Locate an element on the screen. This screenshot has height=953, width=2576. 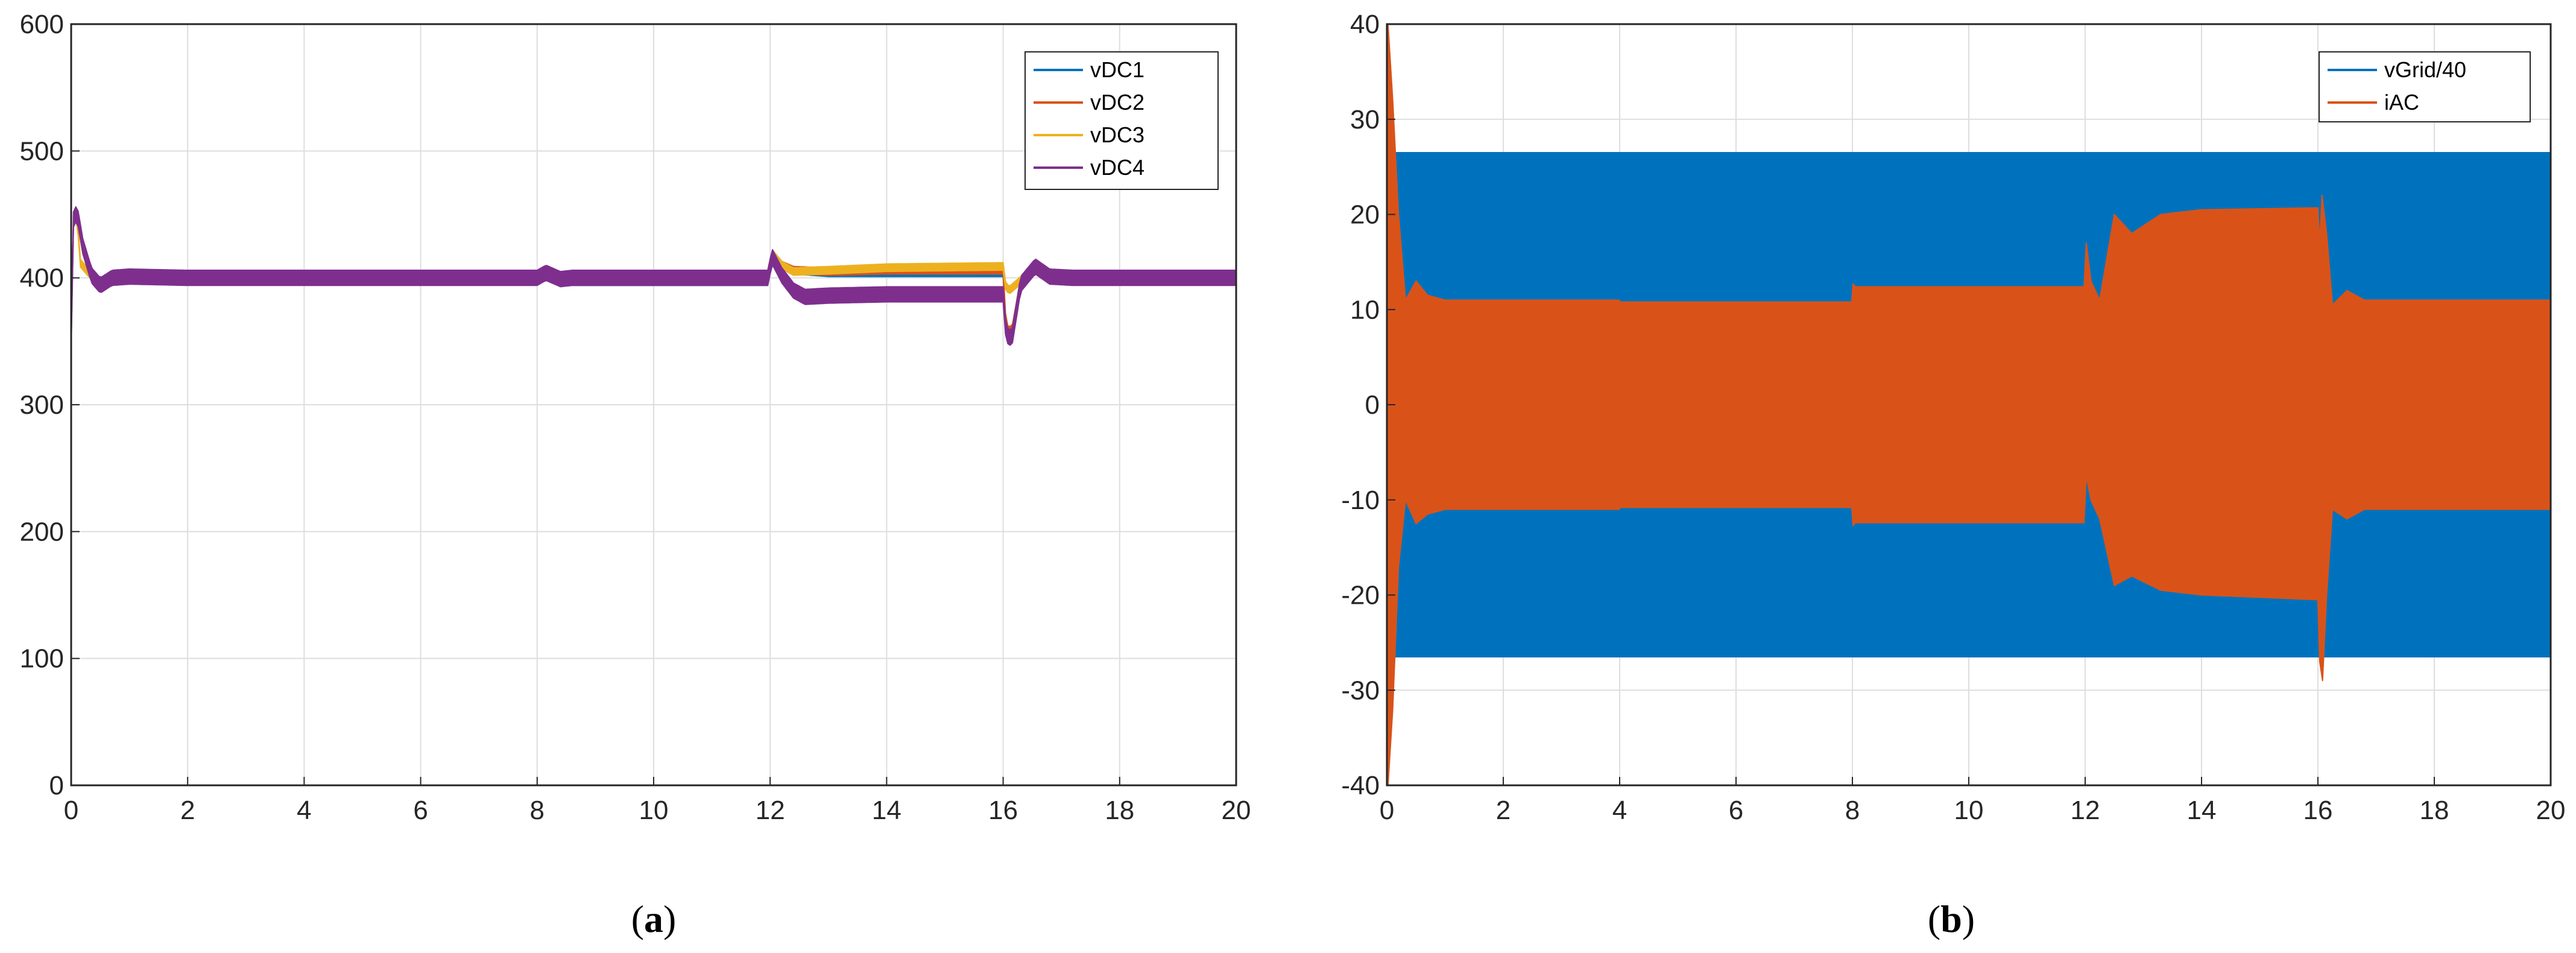
legend-label: vDC2 is located at coordinates (1117, 102).